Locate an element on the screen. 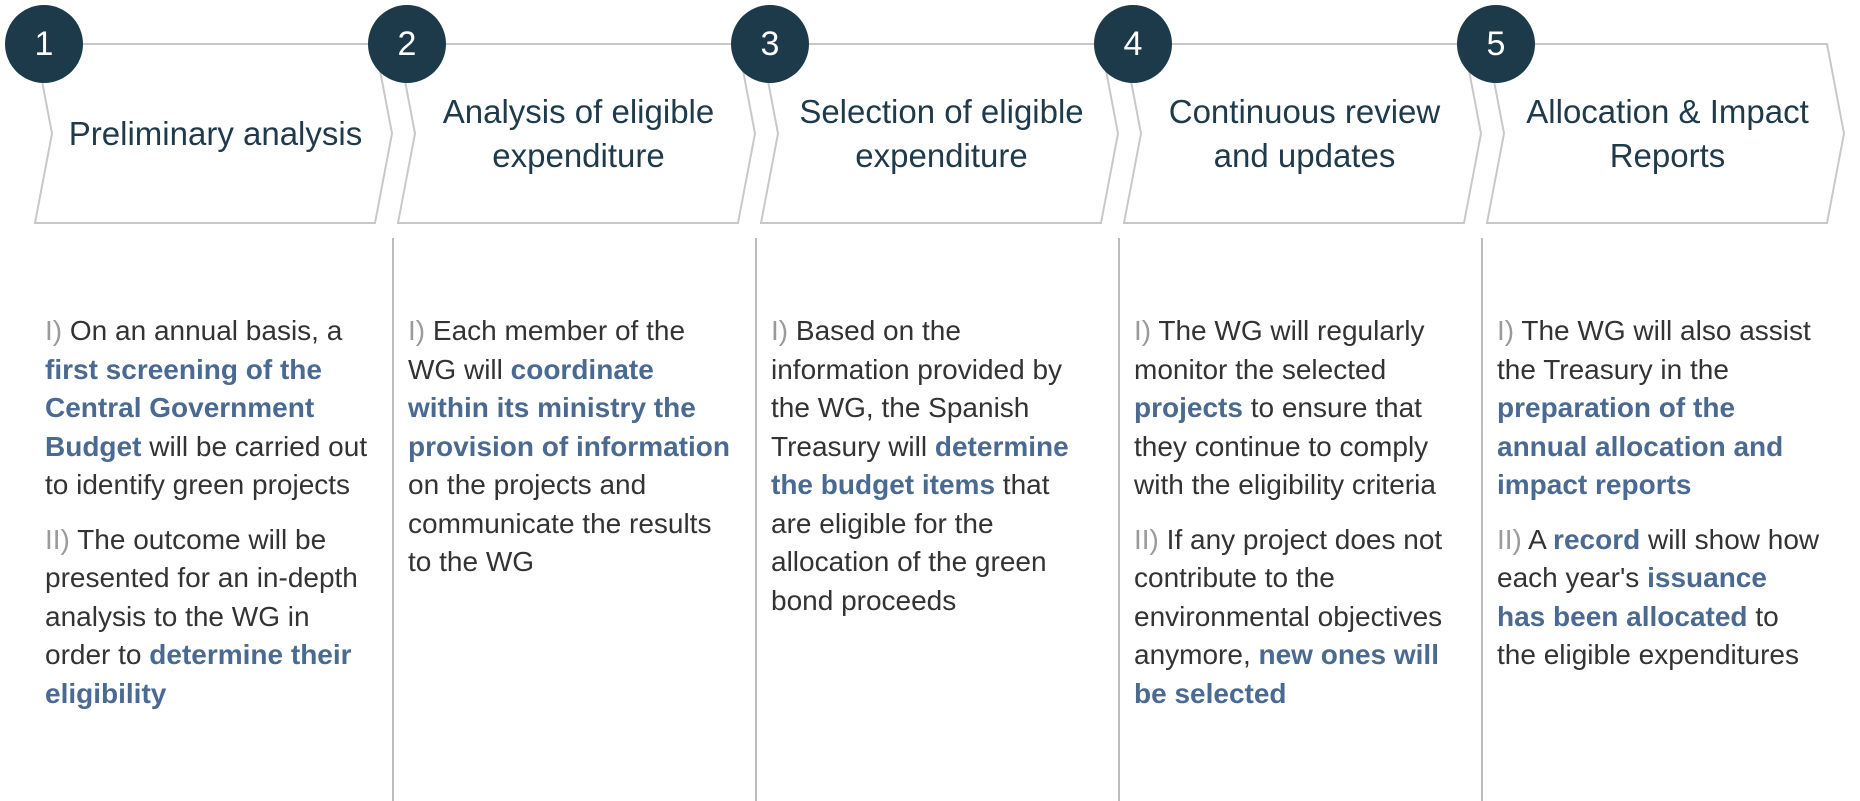  step-number: 2 is located at coordinates (407, 43).